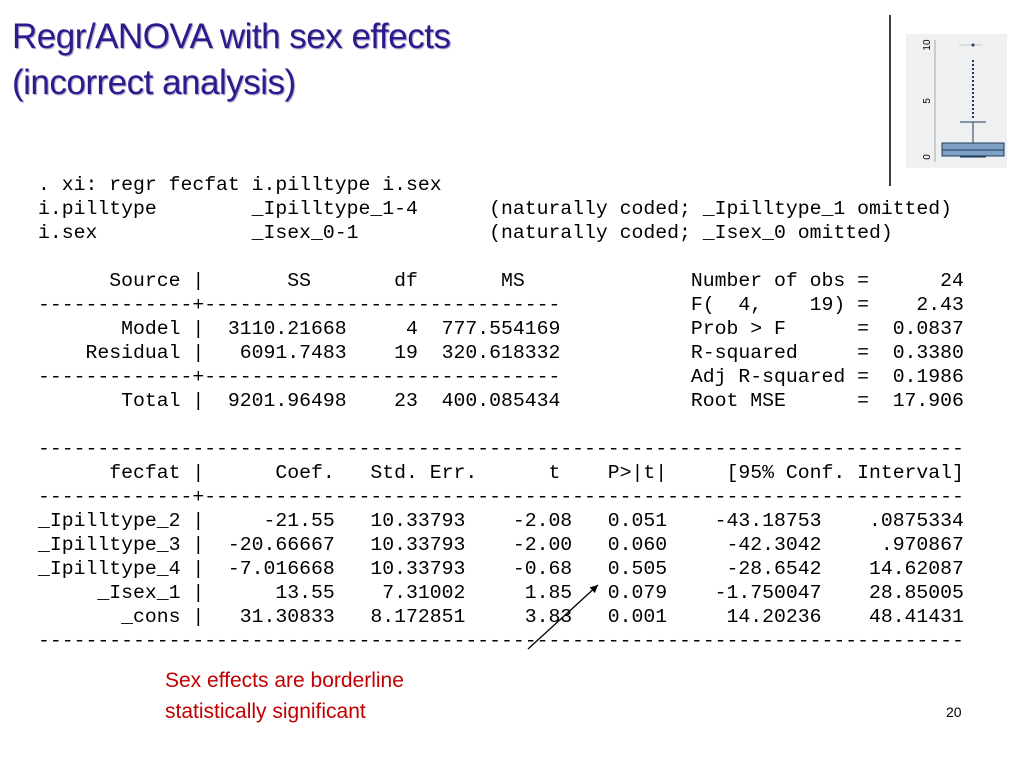 The height and width of the screenshot is (768, 1024). Describe the element at coordinates (927, 157) in the screenshot. I see `inset-tick-label: 0` at that location.